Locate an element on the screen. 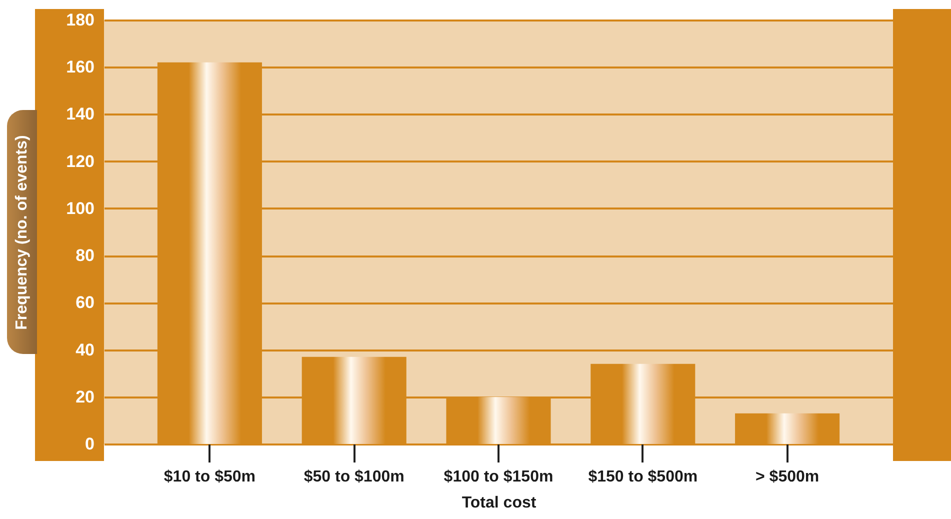 This screenshot has width=951, height=519. y-tick-label: 180 is located at coordinates (80, 20).